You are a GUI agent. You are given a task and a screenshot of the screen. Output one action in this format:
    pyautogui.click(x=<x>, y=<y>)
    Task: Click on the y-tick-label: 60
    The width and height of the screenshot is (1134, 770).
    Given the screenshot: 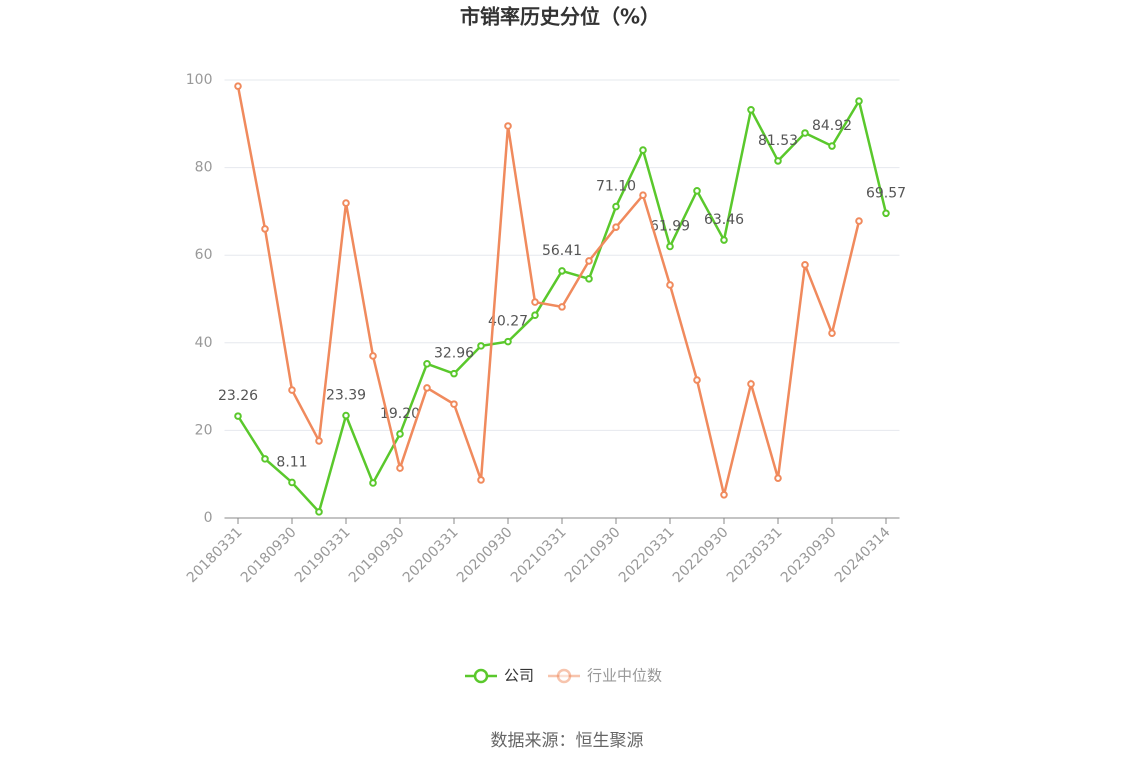 What is the action you would take?
    pyautogui.click(x=204, y=255)
    